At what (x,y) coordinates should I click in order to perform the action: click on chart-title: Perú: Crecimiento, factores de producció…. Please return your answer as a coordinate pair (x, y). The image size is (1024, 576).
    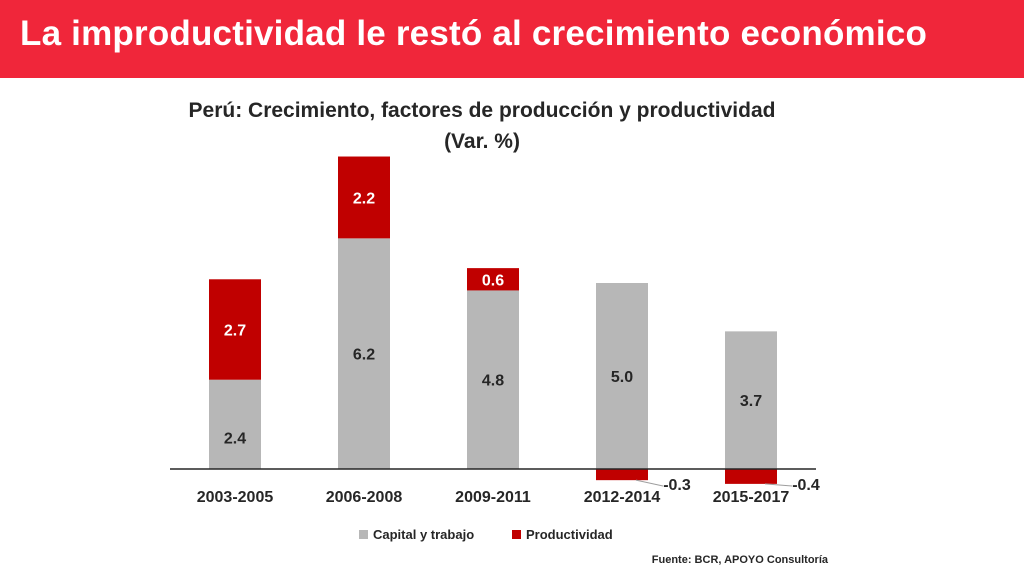
    Looking at the image, I should click on (482, 110).